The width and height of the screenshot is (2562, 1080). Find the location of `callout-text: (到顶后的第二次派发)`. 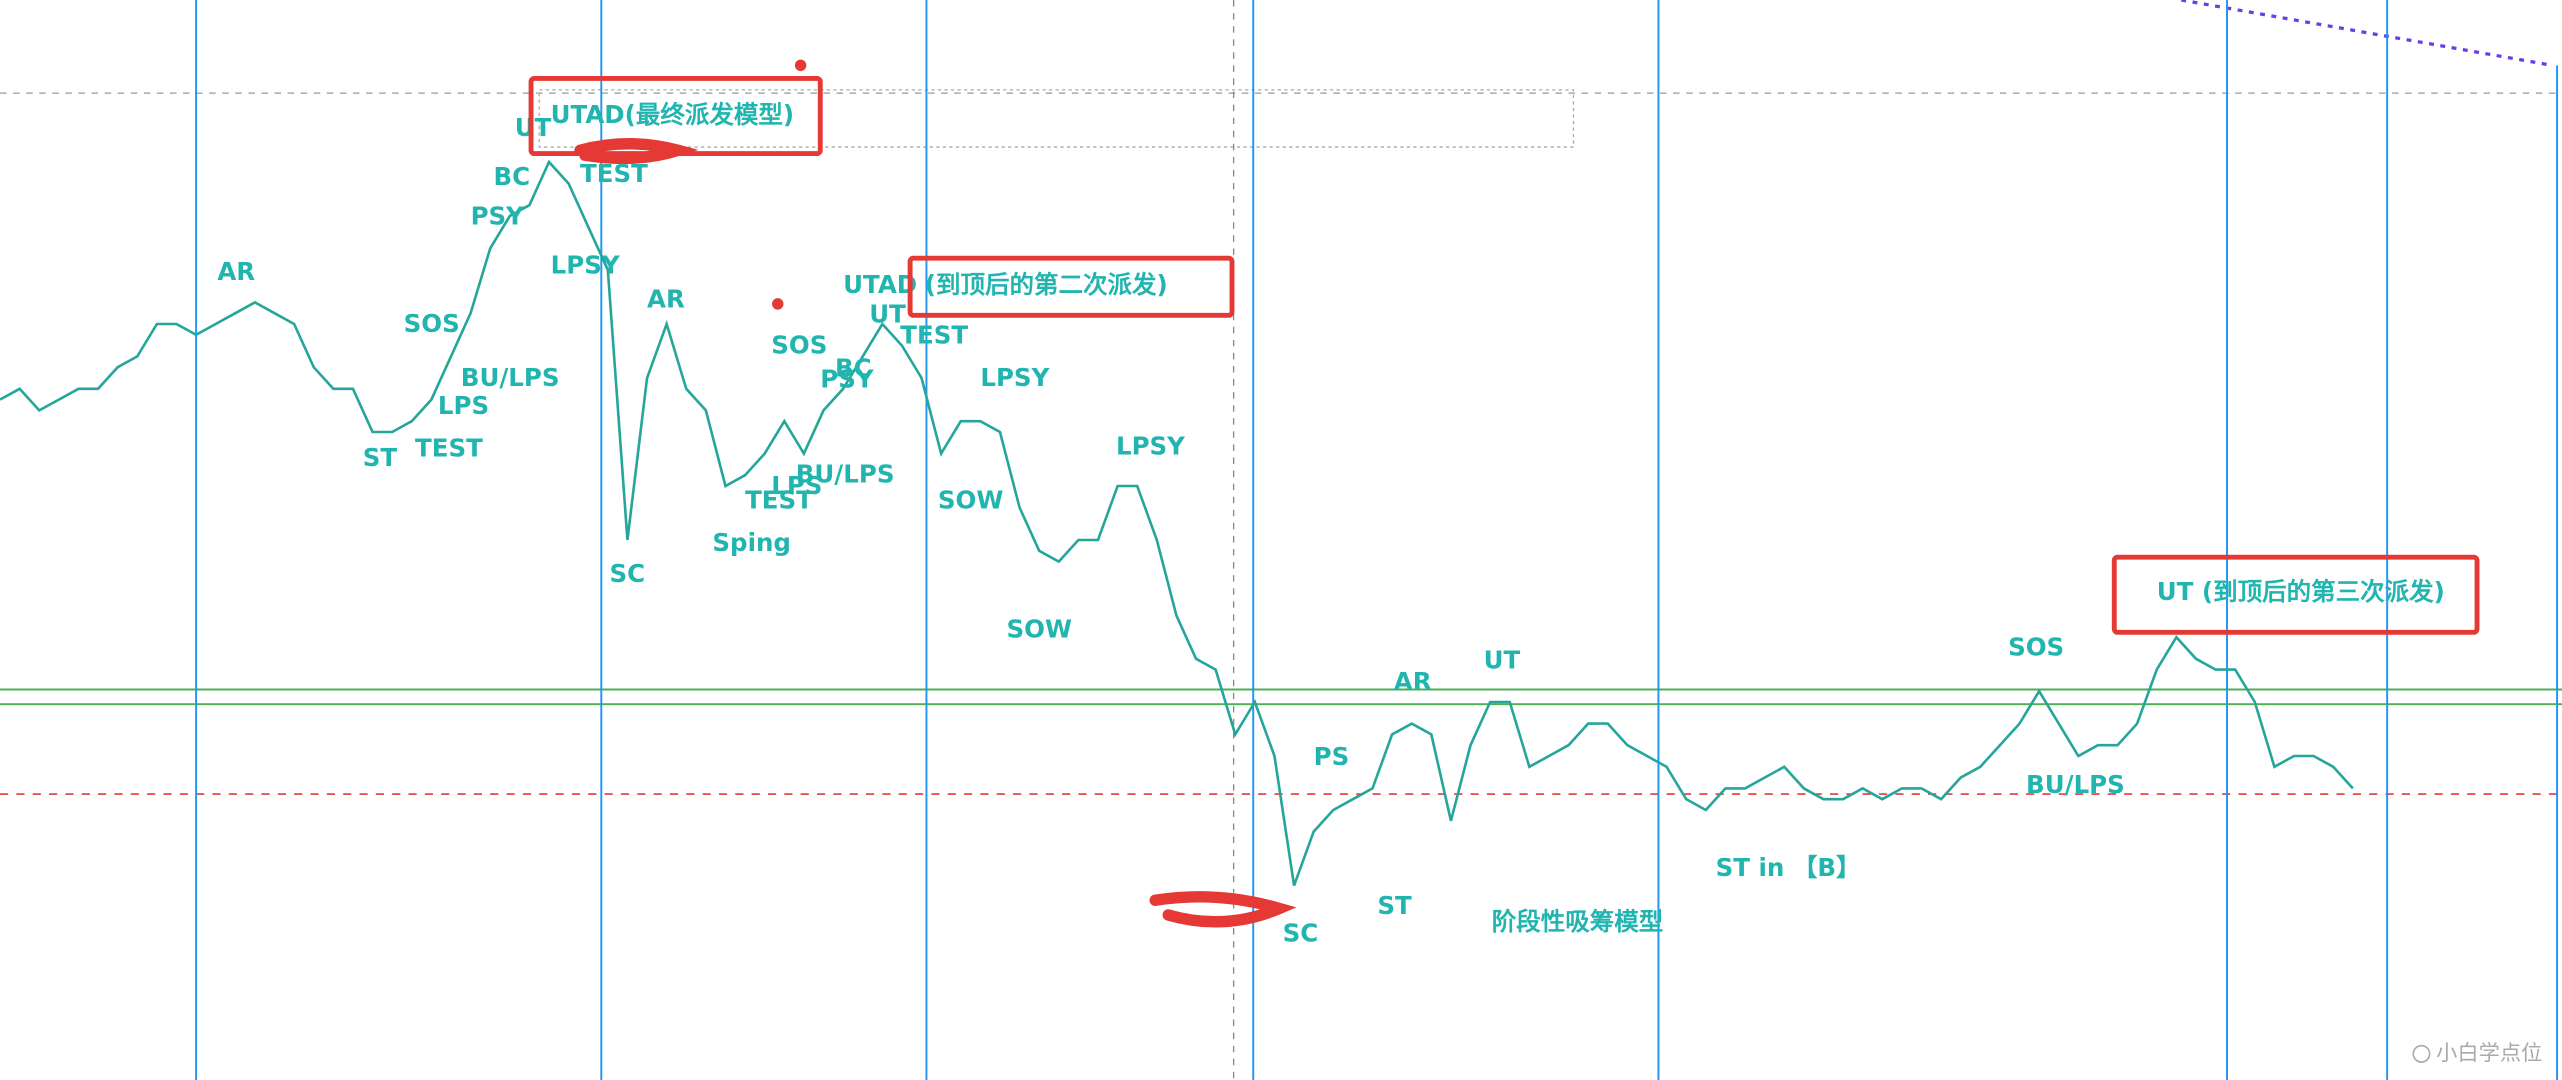

callout-text: (到顶后的第二次派发) is located at coordinates (1046, 284).